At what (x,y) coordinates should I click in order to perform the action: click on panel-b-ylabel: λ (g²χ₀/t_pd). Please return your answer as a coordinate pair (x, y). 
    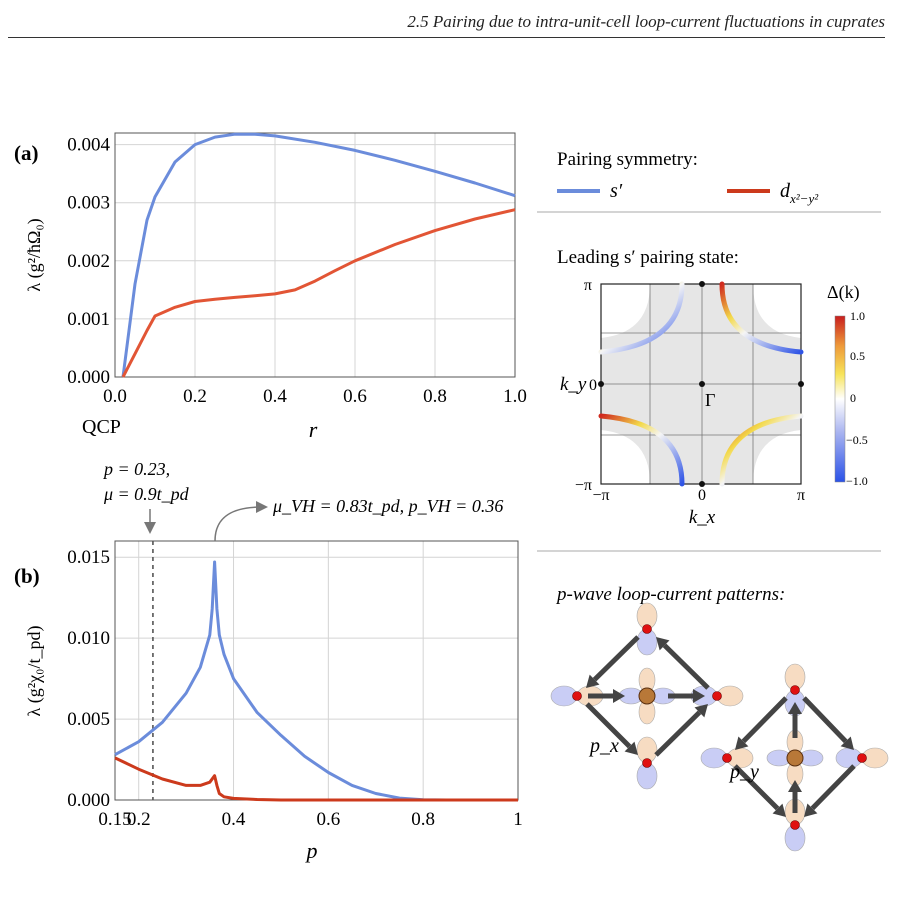
    Looking at the image, I should click on (34, 671).